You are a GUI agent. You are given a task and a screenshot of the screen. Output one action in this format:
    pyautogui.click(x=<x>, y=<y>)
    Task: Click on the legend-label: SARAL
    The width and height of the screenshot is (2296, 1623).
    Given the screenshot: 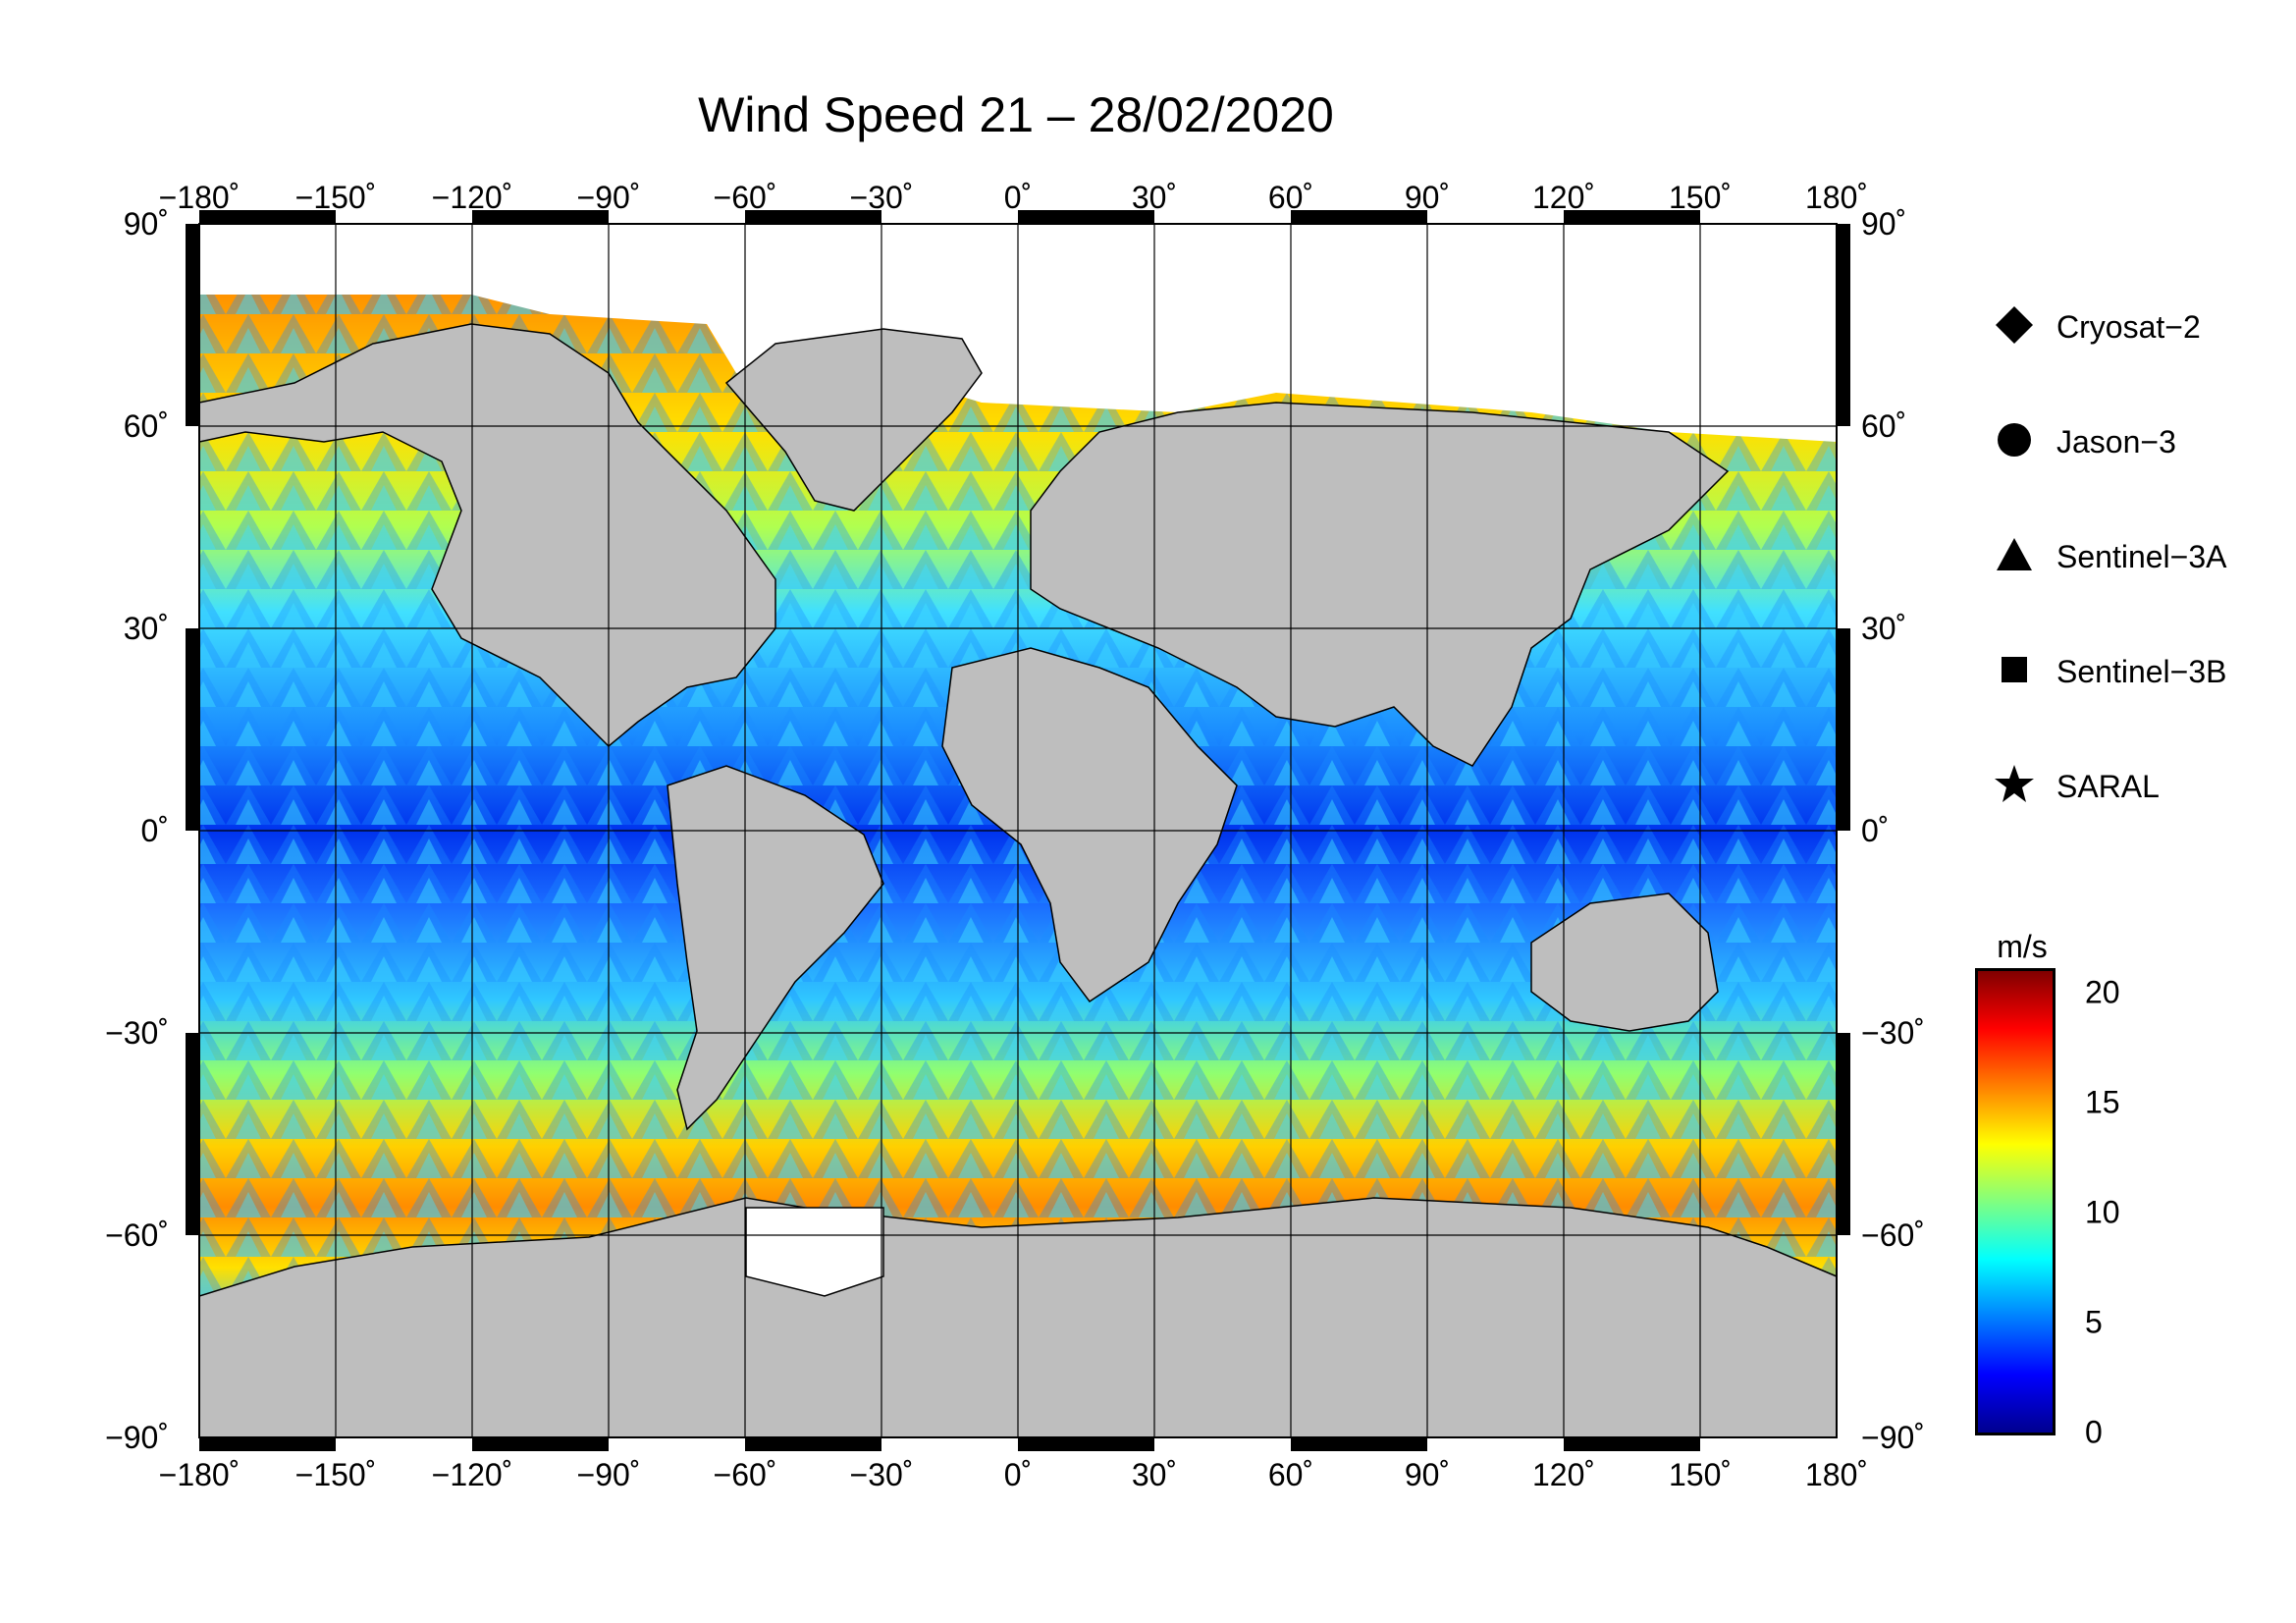 What is the action you would take?
    pyautogui.click(x=2108, y=786)
    